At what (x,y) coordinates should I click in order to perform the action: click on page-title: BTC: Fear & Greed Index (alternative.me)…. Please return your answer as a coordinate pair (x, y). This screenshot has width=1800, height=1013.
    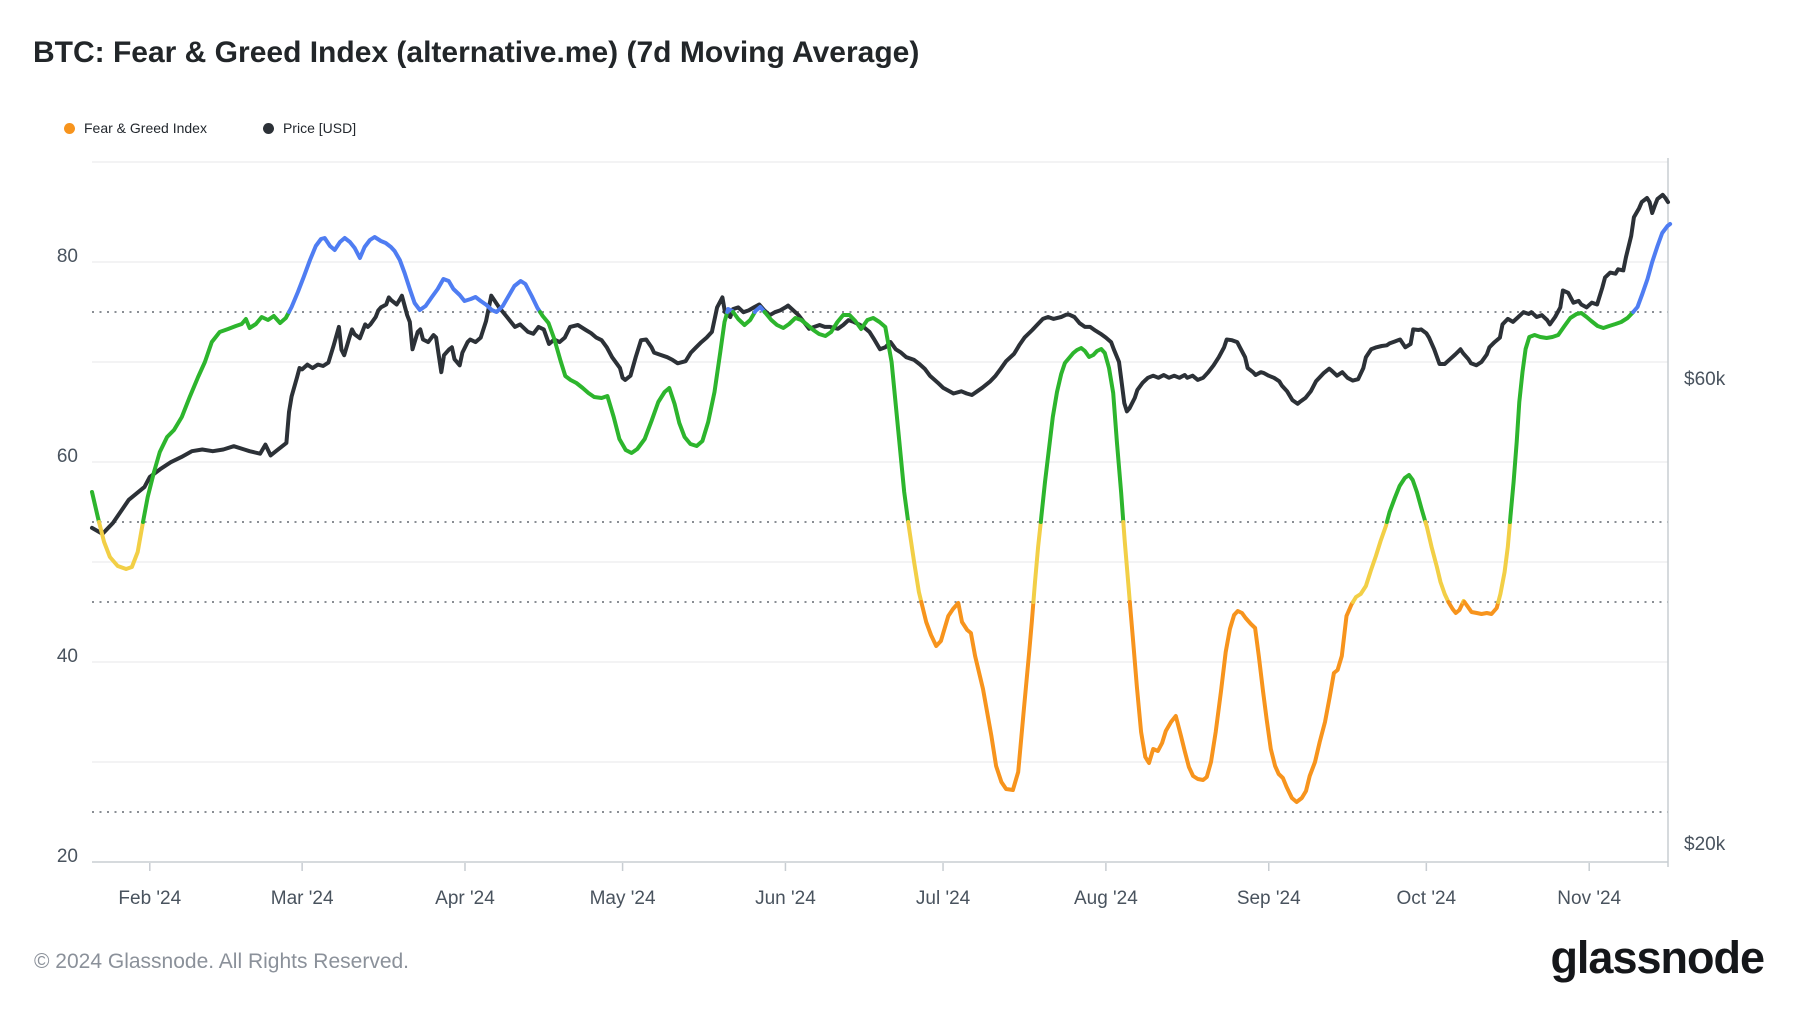
    Looking at the image, I should click on (476, 52).